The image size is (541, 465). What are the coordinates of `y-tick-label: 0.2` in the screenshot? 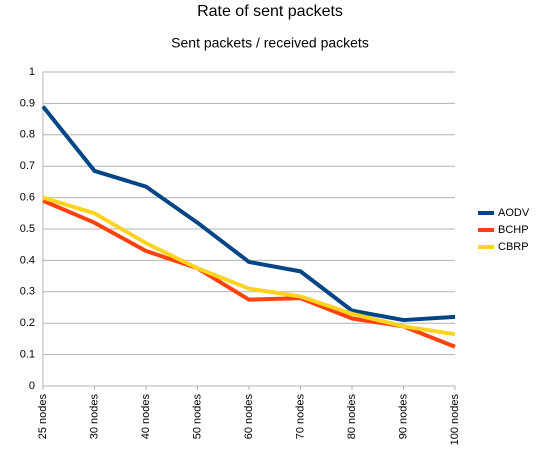 It's located at (27, 323).